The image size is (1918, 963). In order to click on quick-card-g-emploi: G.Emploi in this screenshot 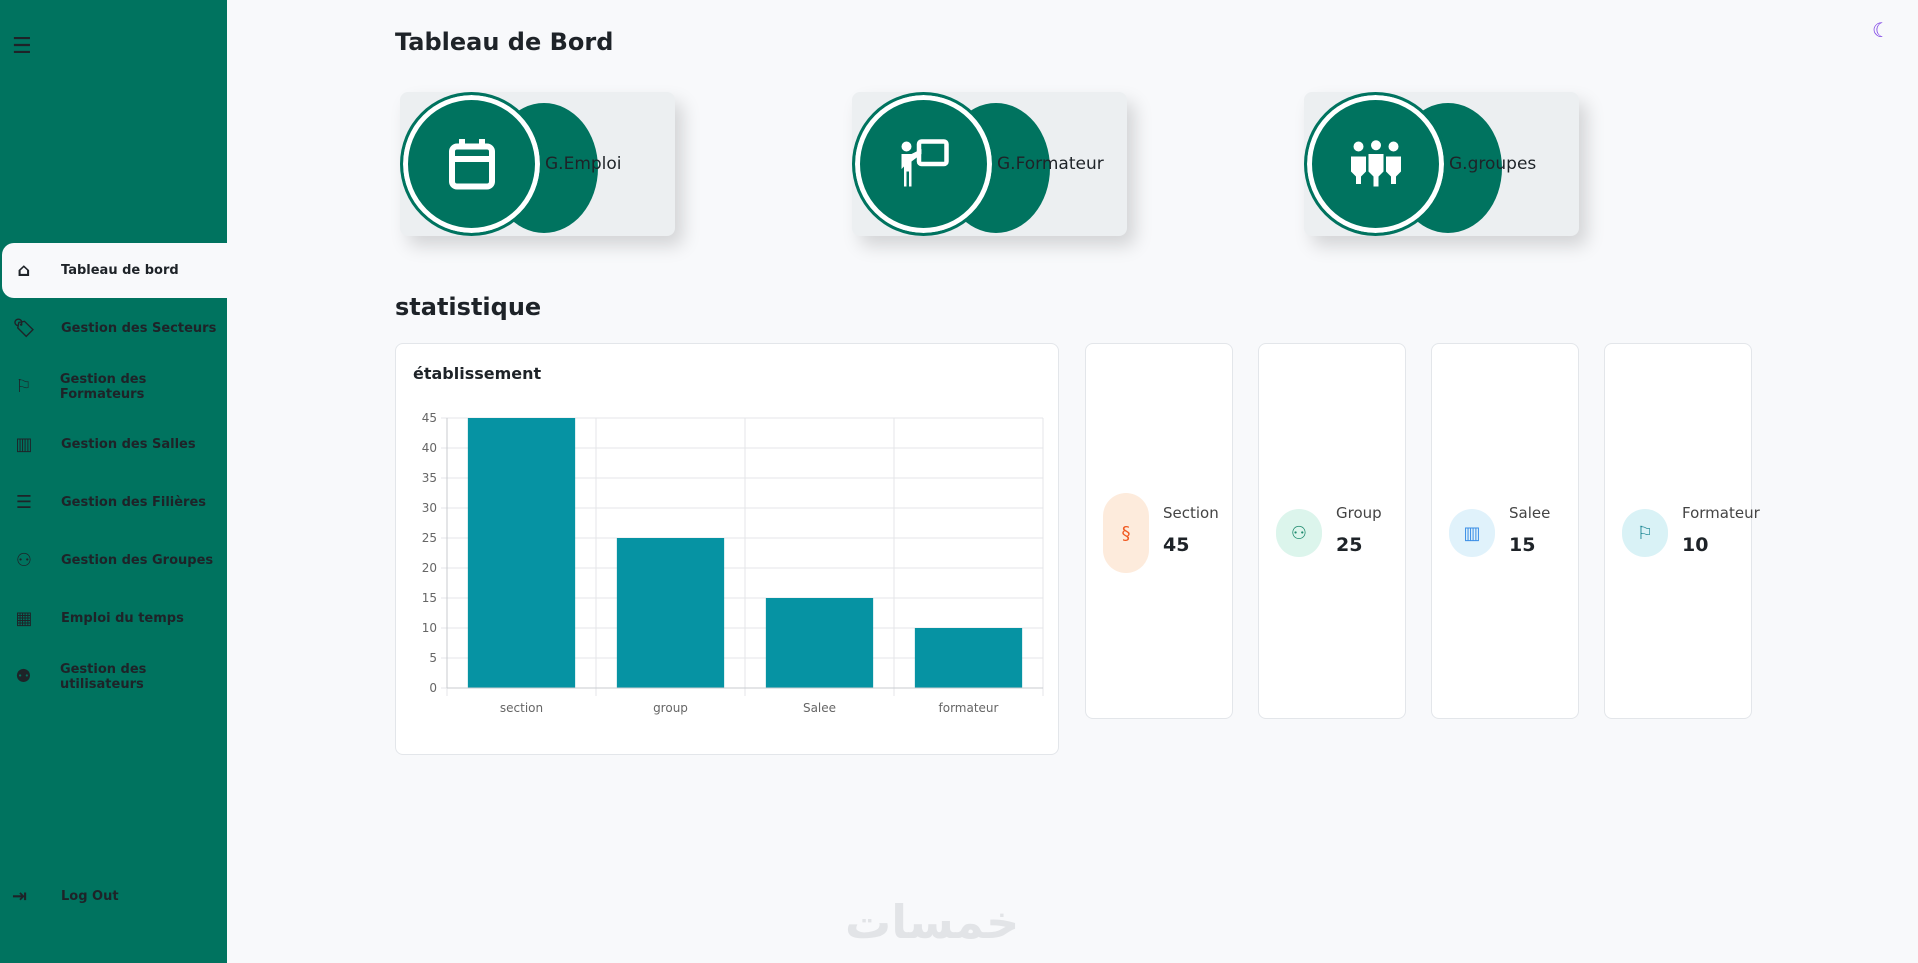, I will do `click(537, 164)`.